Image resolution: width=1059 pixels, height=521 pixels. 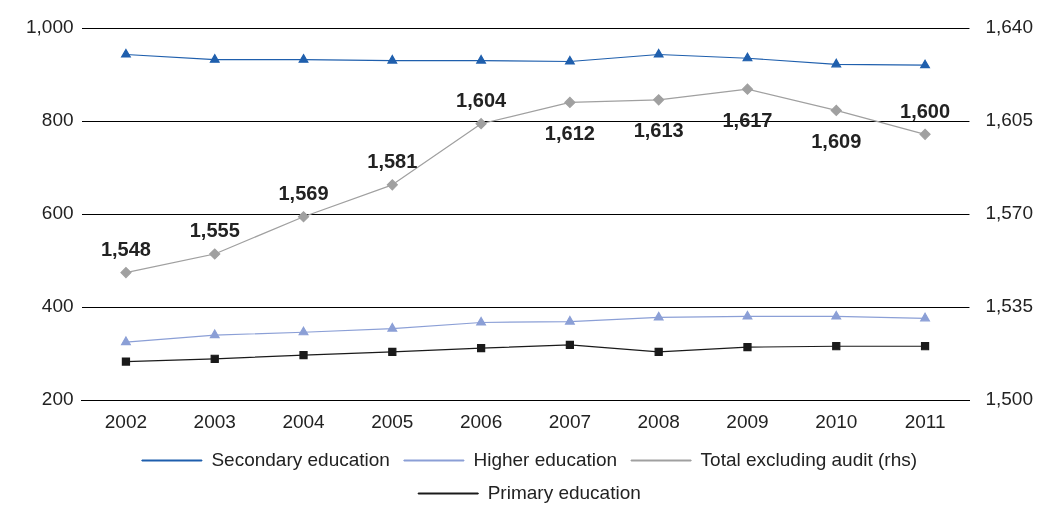 What do you see at coordinates (569, 132) in the screenshot?
I see `data-label: 1,612` at bounding box center [569, 132].